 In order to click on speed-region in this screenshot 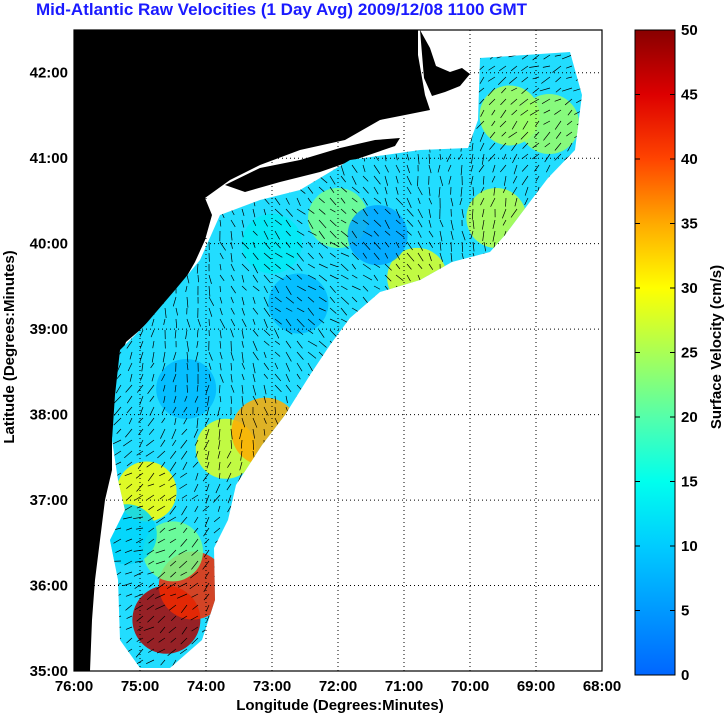, I will do `click(549, 124)`.